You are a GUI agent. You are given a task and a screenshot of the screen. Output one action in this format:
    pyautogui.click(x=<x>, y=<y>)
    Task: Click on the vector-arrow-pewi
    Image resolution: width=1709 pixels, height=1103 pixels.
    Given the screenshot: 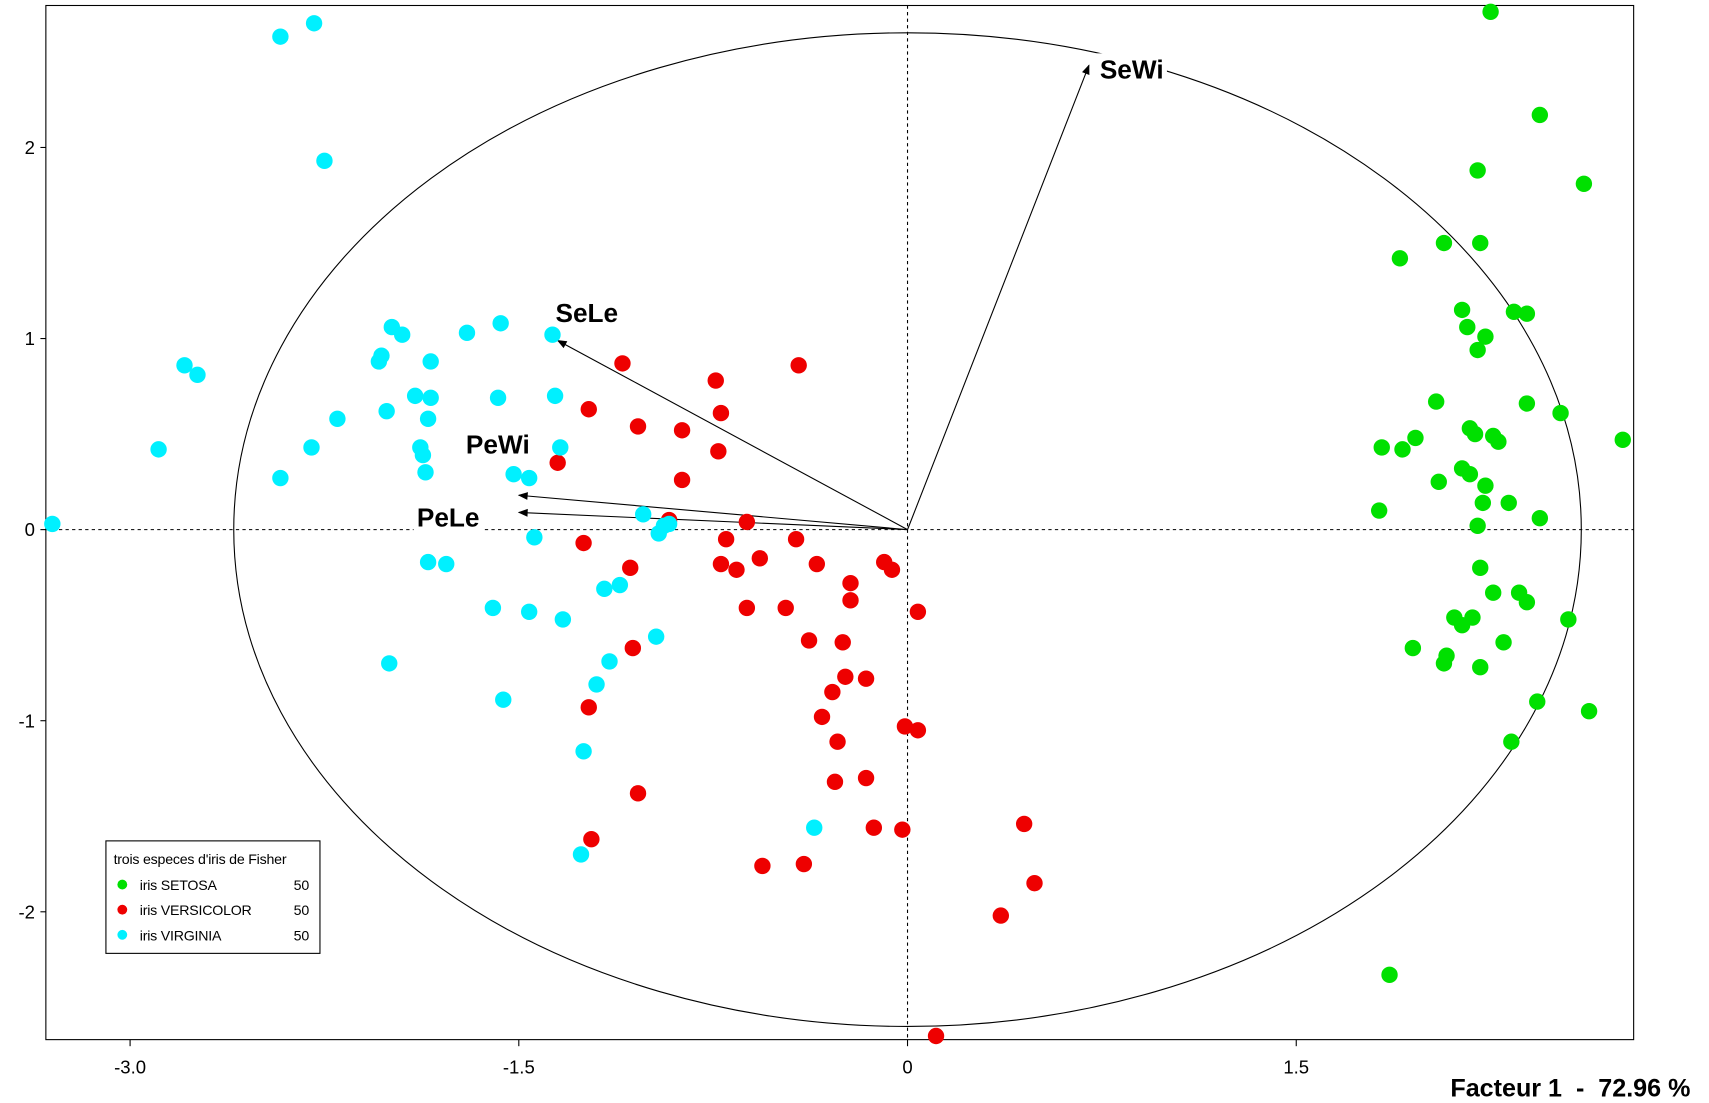 What is the action you would take?
    pyautogui.click(x=712, y=511)
    